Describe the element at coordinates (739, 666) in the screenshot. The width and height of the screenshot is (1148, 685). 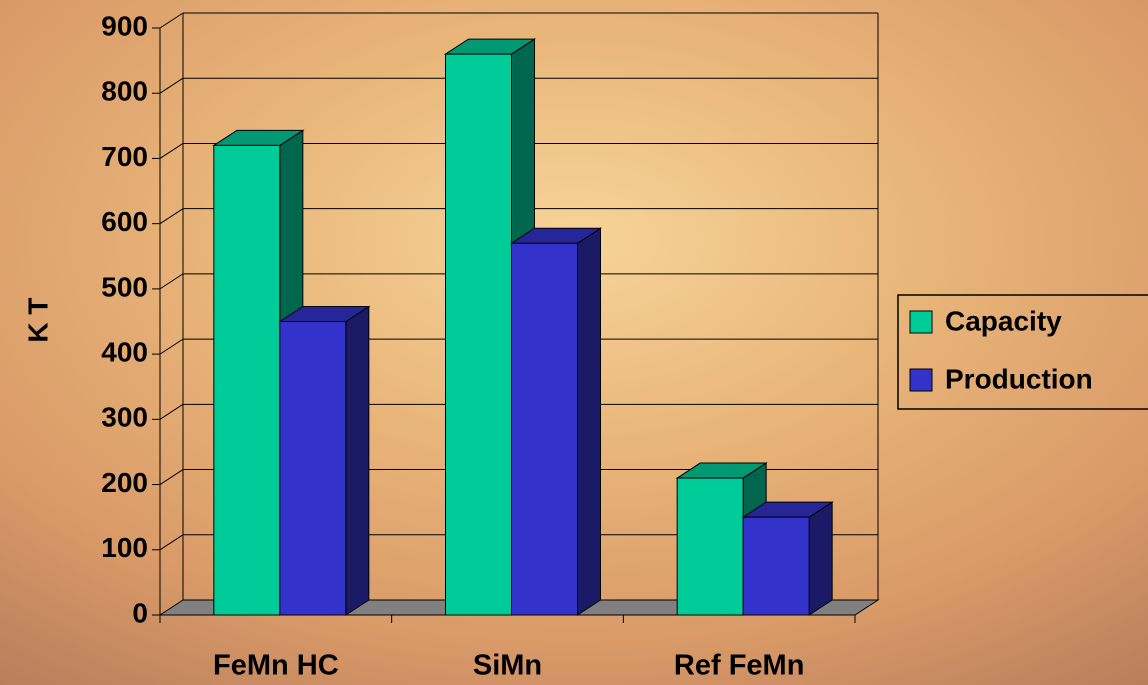
I see `x-tick-label: Ref FeMn` at that location.